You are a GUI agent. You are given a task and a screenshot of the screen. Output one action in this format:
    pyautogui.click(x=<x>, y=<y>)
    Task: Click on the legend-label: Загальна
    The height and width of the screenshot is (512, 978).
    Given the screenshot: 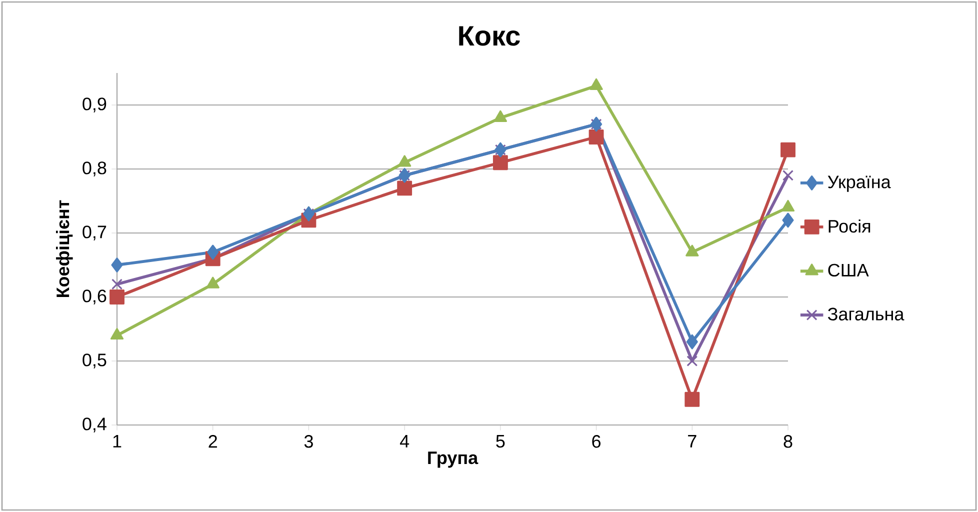 What is the action you would take?
    pyautogui.click(x=866, y=314)
    